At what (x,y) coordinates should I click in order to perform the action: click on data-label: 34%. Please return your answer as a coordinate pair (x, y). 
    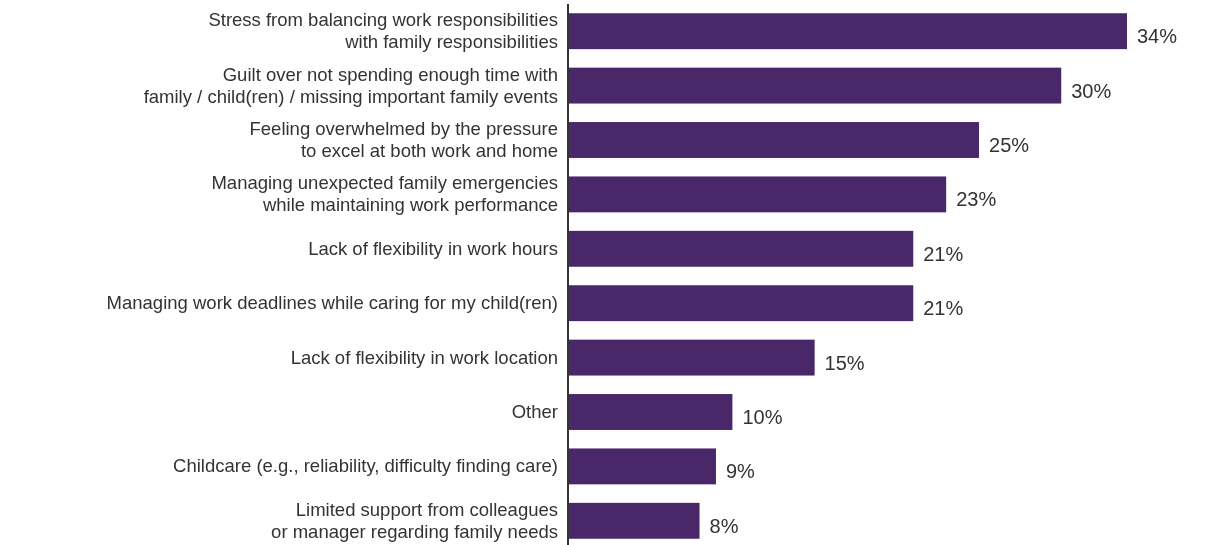
    Looking at the image, I should click on (1157, 36).